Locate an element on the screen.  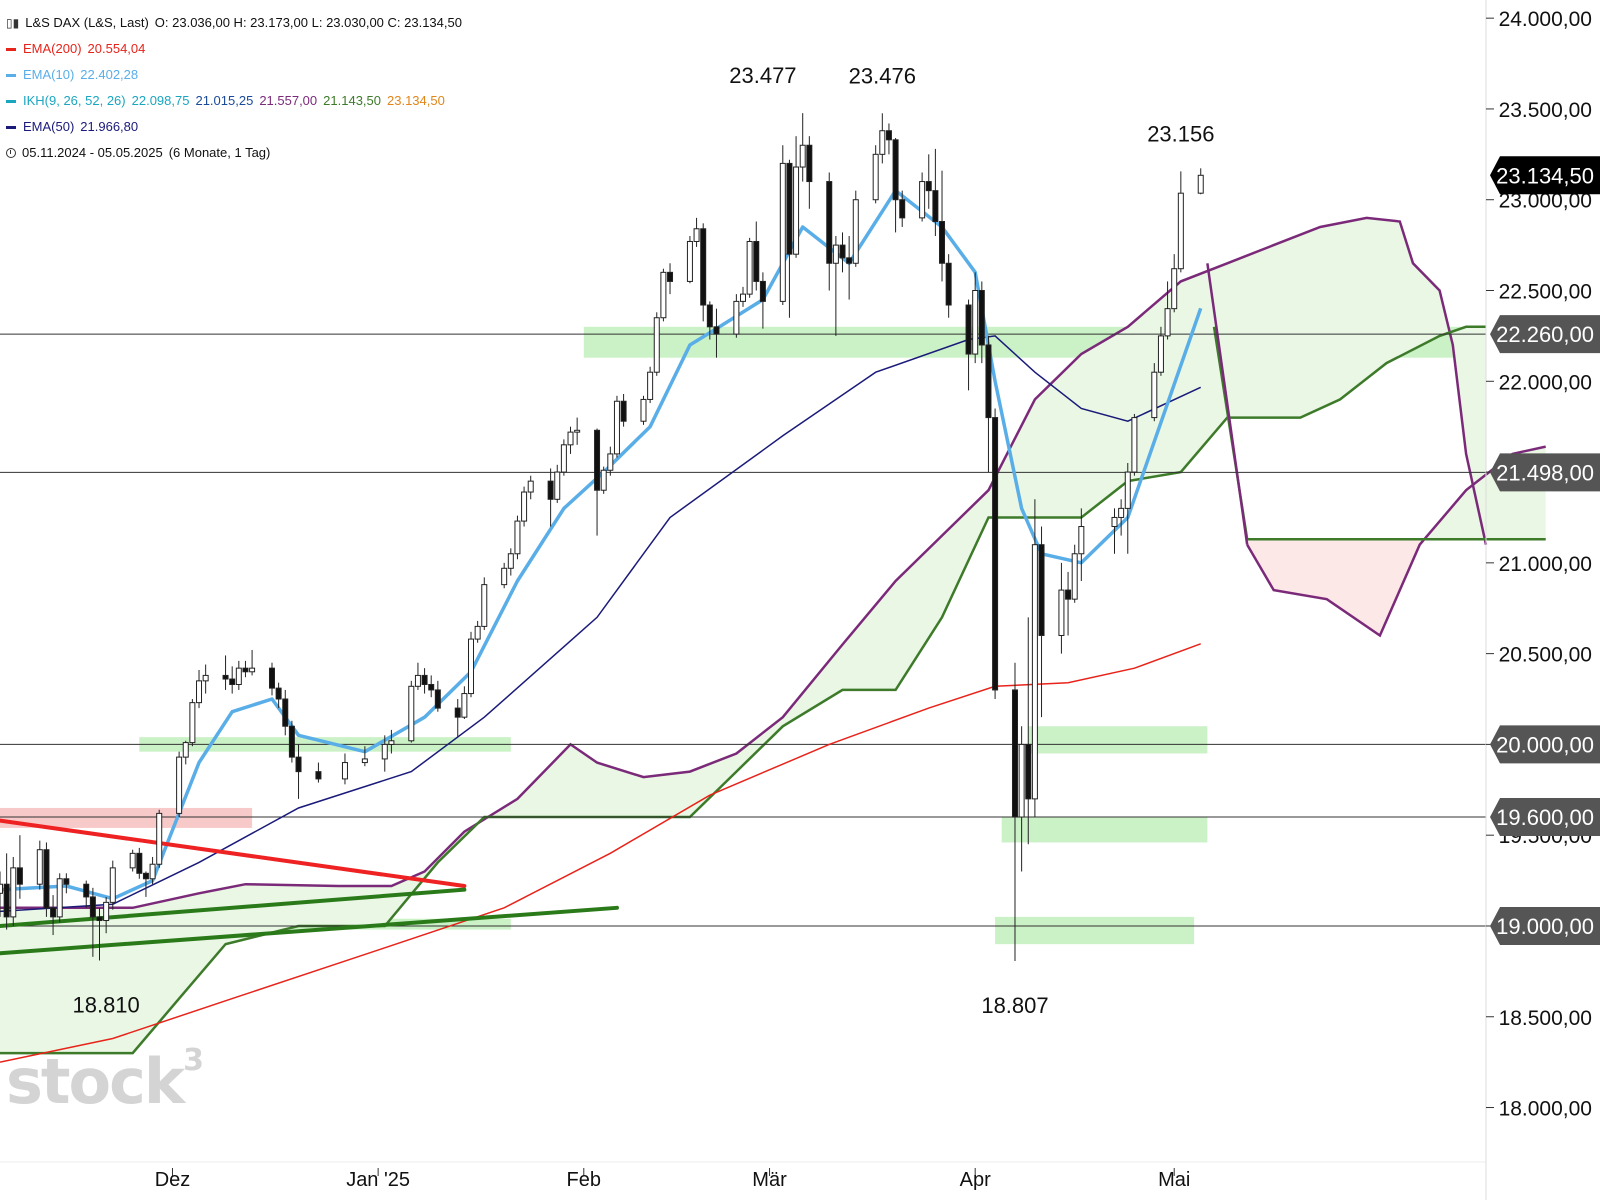
y-tick-label-0: 18.000,00 is located at coordinates (1545, 1109).